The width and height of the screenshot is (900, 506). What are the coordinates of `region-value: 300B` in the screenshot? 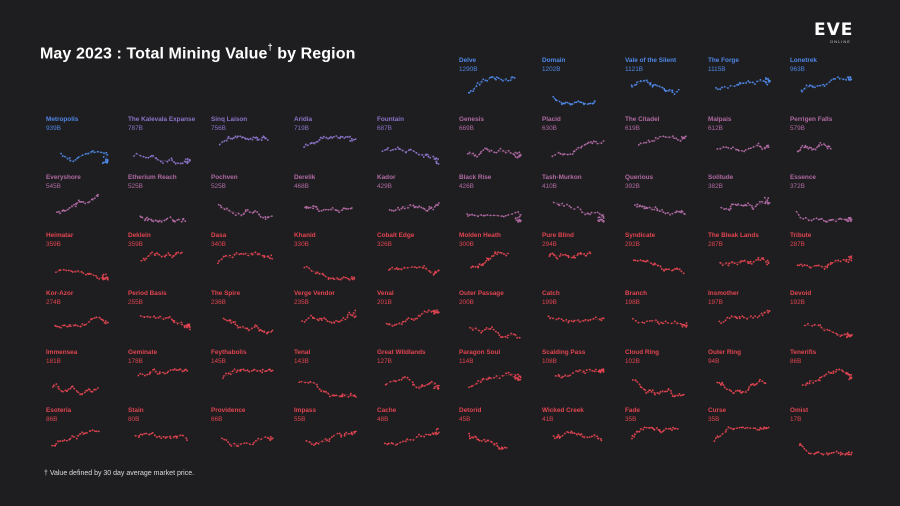 It's located at (466, 244).